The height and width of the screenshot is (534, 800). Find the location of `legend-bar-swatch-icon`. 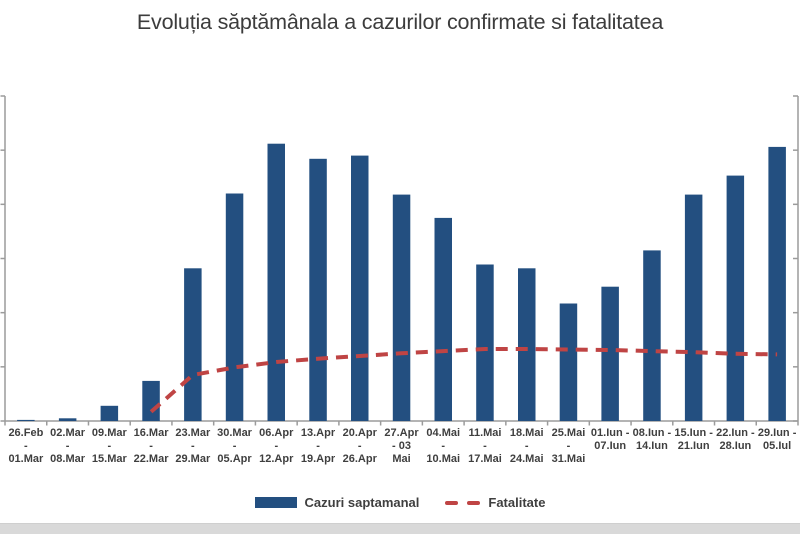

legend-bar-swatch-icon is located at coordinates (275, 502).